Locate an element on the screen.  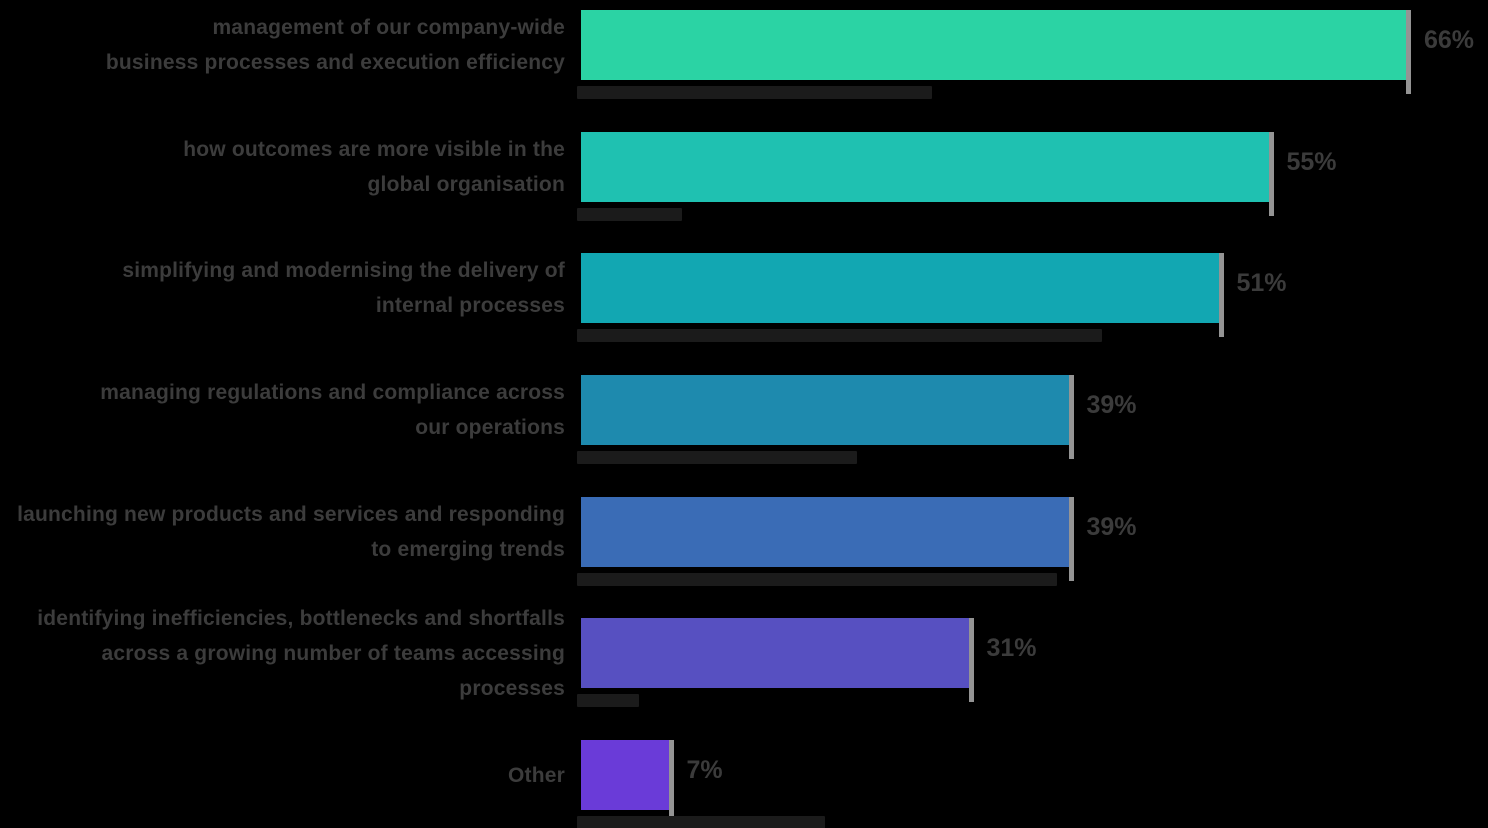
bar-area: 7% is located at coordinates (1032, 784).